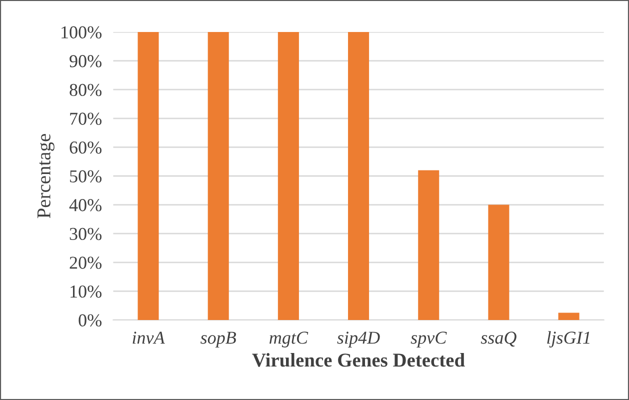 The width and height of the screenshot is (629, 400). Describe the element at coordinates (86, 118) in the screenshot. I see `y-tick-label: 70%` at that location.